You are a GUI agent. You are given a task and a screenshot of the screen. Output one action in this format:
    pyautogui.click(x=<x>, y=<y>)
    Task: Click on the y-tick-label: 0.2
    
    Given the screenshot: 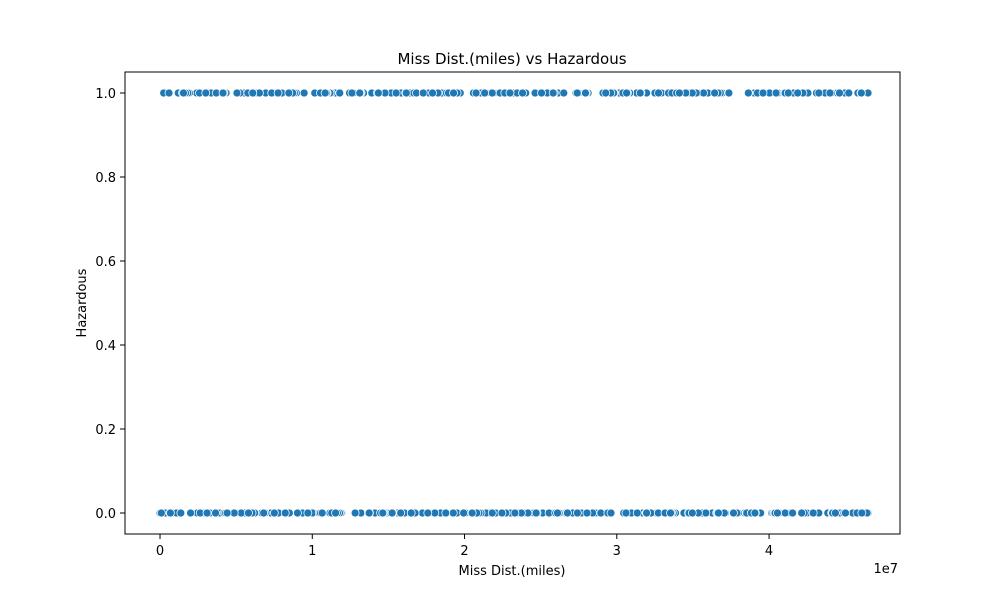 What is the action you would take?
    pyautogui.click(x=105, y=430)
    